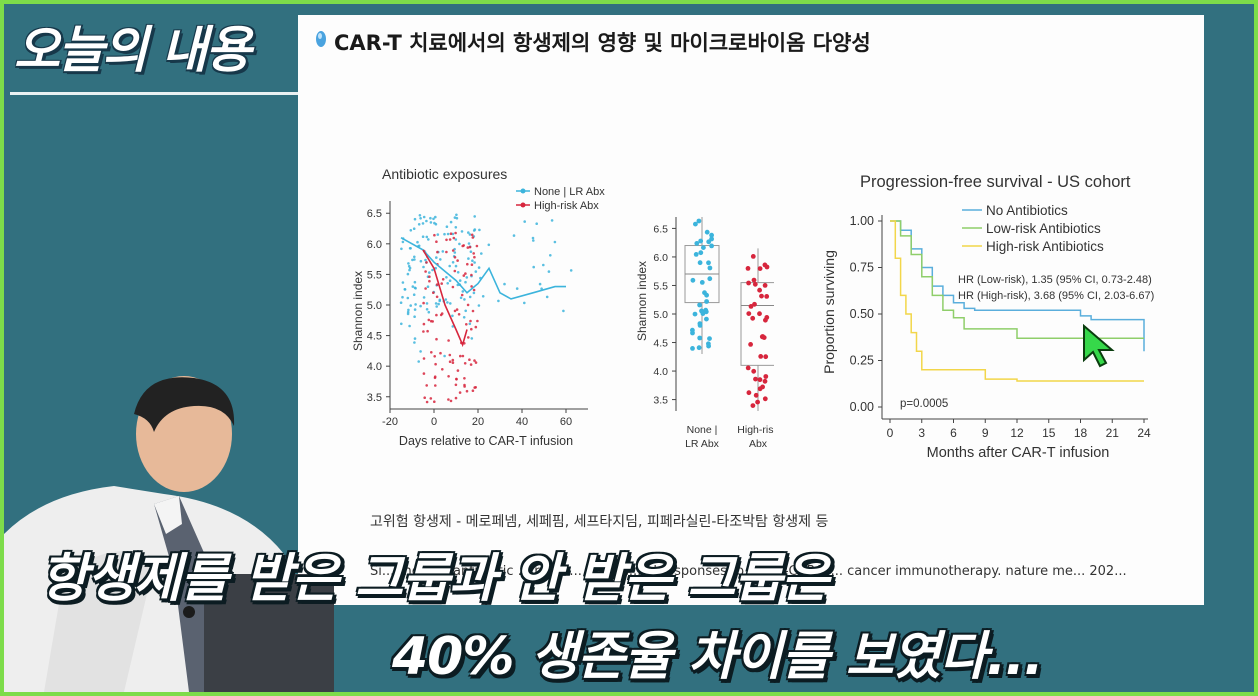  Describe the element at coordinates (169, 534) in the screenshot. I see `presenter-image` at that location.